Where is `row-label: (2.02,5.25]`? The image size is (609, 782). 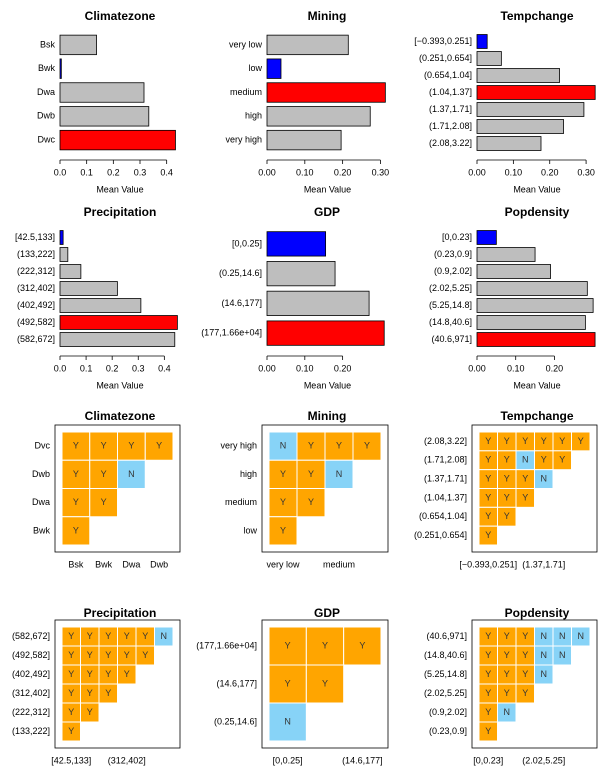
row-label: (2.02,5.25] is located at coordinates (445, 693).